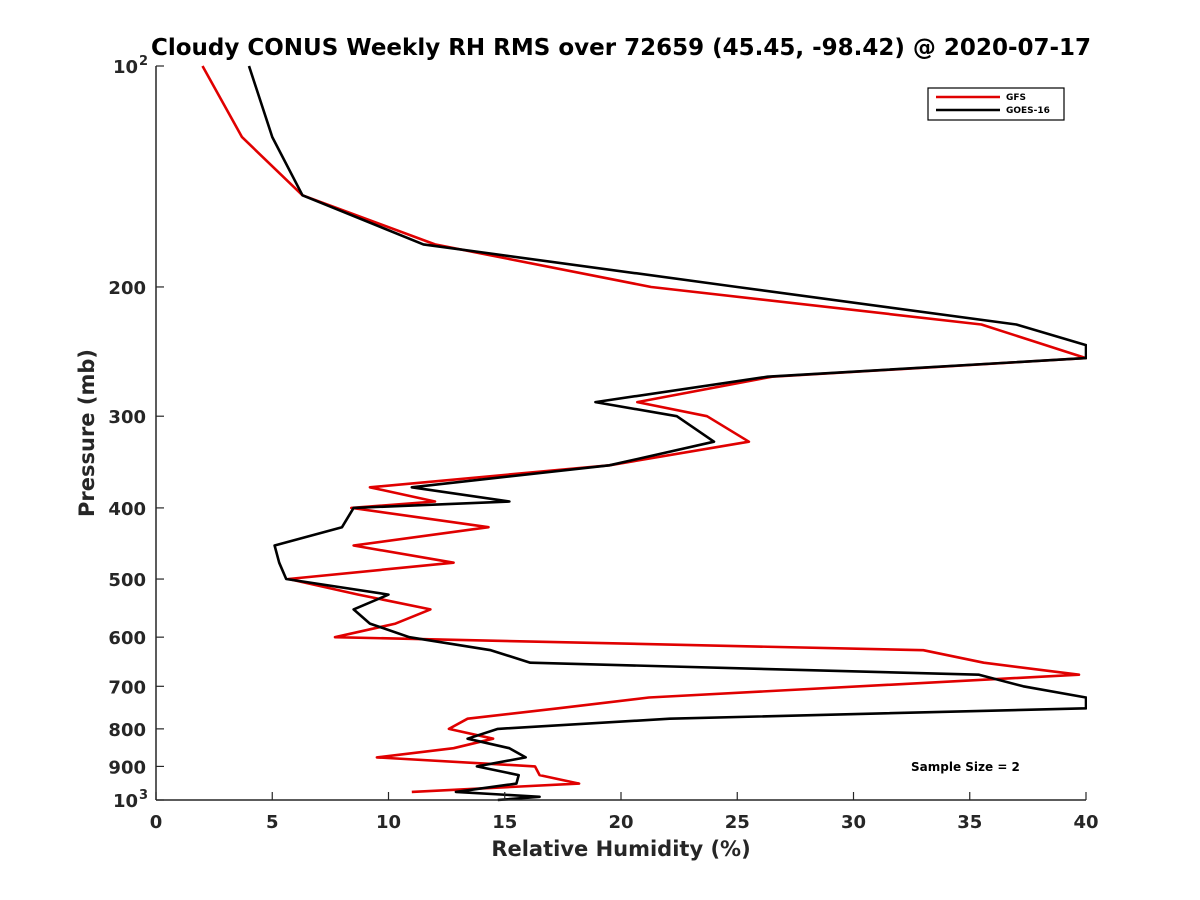 This screenshot has height=900, width=1200. I want to click on legend: GFS GOES-16, so click(996, 104).